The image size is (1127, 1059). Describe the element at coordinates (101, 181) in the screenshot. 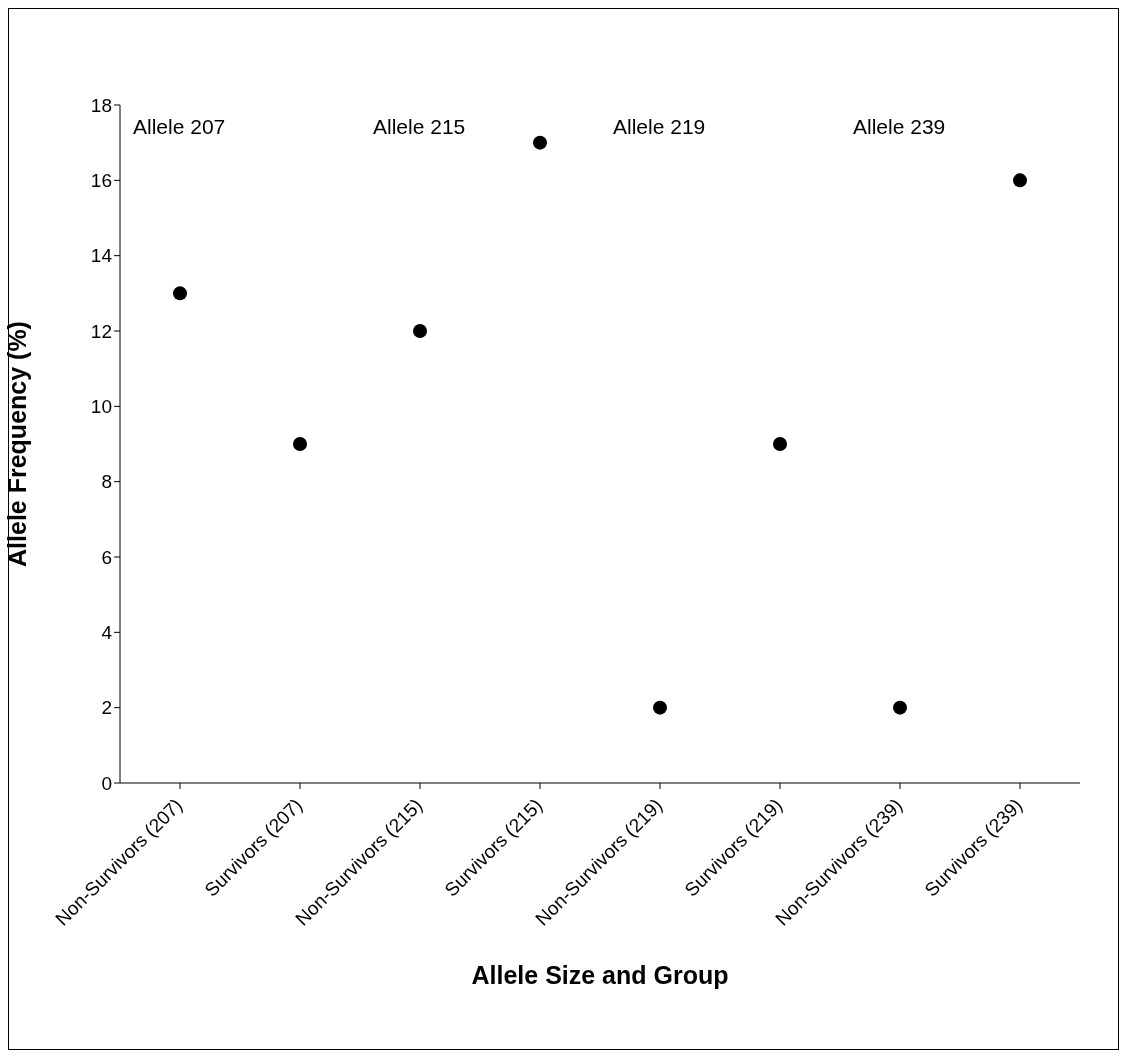

I see `y-tick-label: 16` at that location.